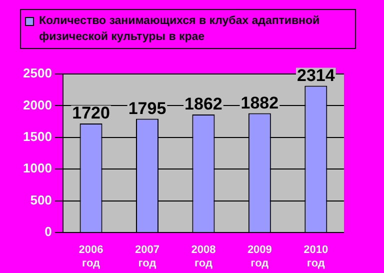 The width and height of the screenshot is (384, 273). I want to click on x-tick-label: 2007 год, so click(147, 257).